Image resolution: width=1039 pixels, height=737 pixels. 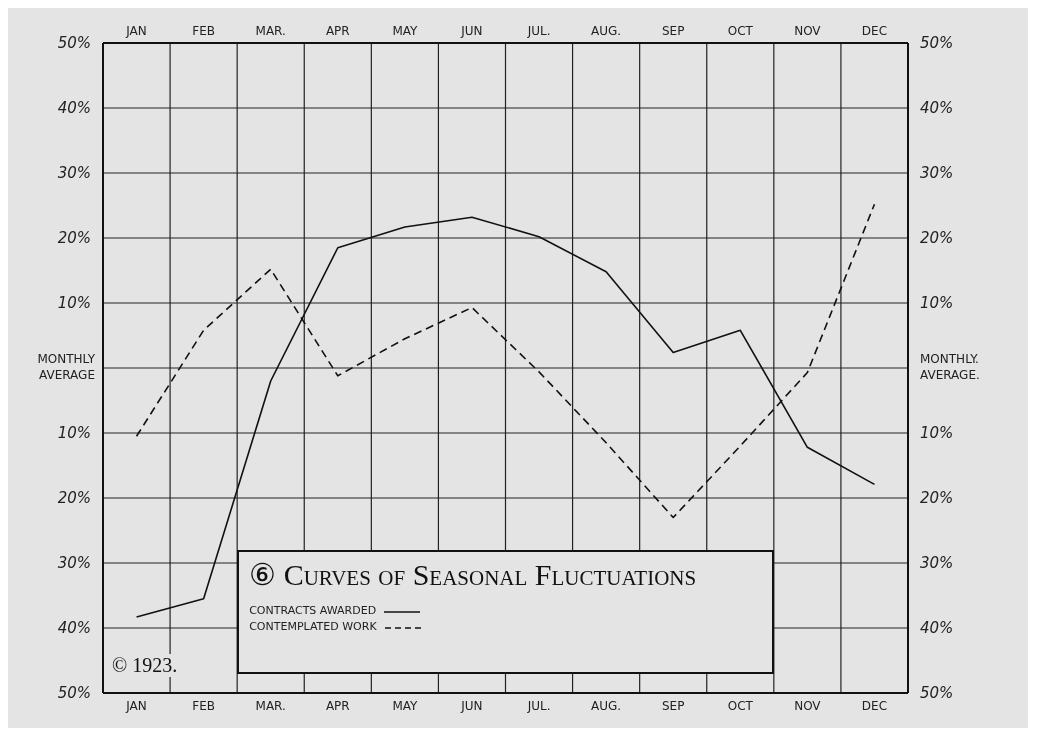 I want to click on x-tick-label: JAN, so click(x=136, y=31).